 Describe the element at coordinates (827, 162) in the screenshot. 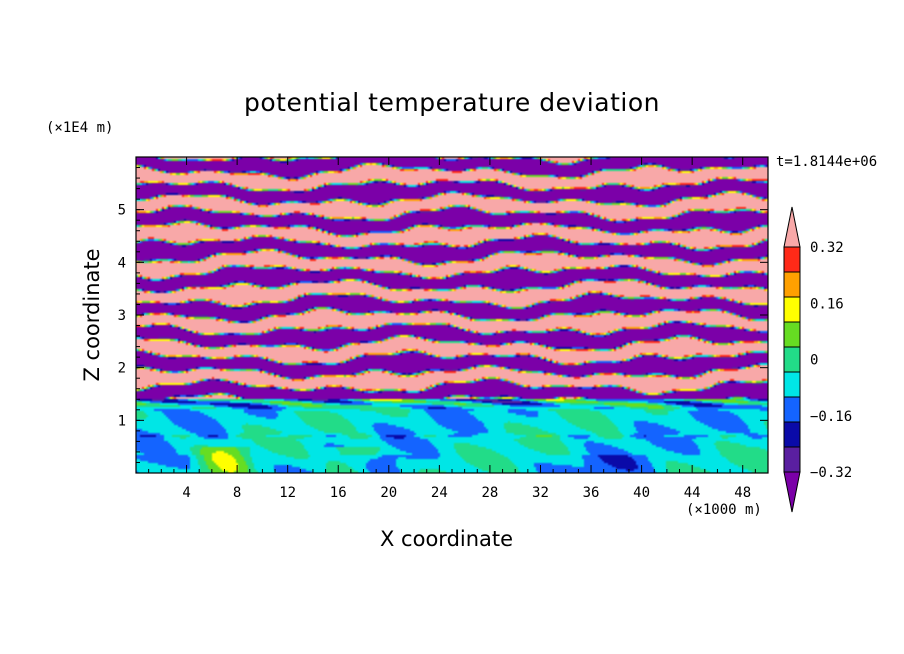

I see `time-label: t=1.8144e+06` at that location.